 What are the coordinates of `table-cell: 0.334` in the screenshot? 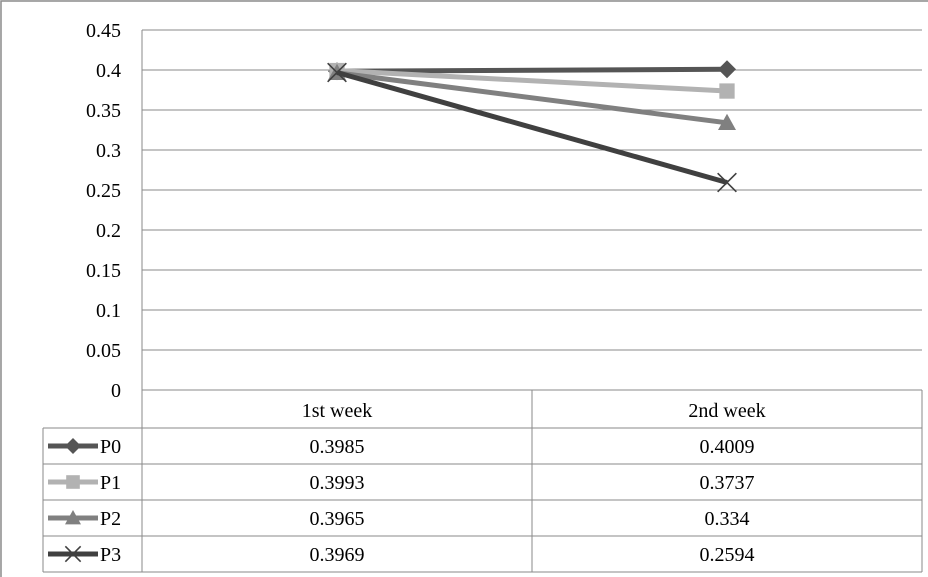 It's located at (727, 519).